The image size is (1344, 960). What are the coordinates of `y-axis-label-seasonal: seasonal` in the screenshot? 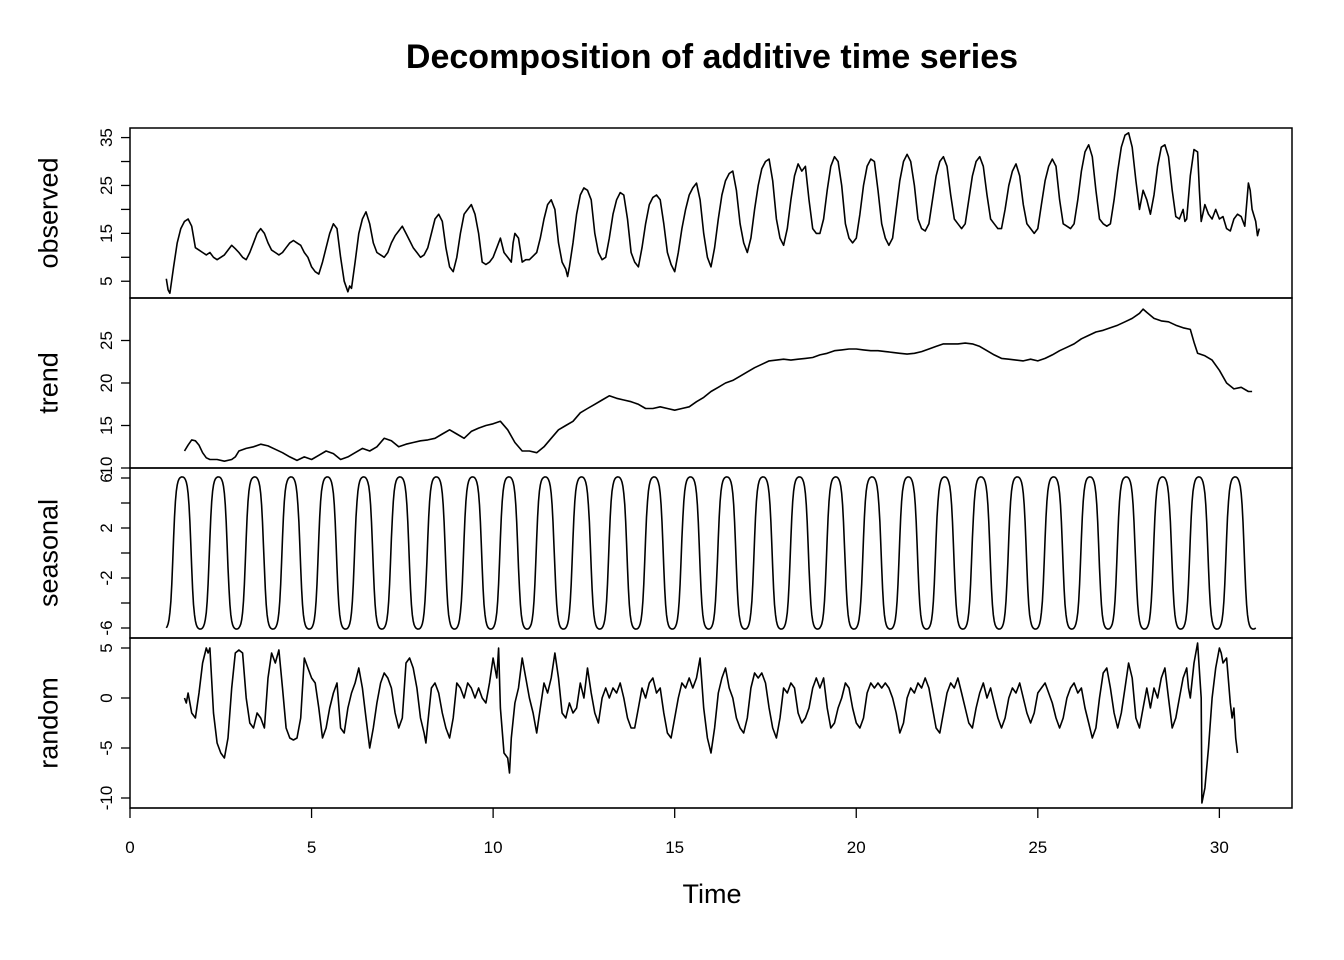 It's located at (48, 553).